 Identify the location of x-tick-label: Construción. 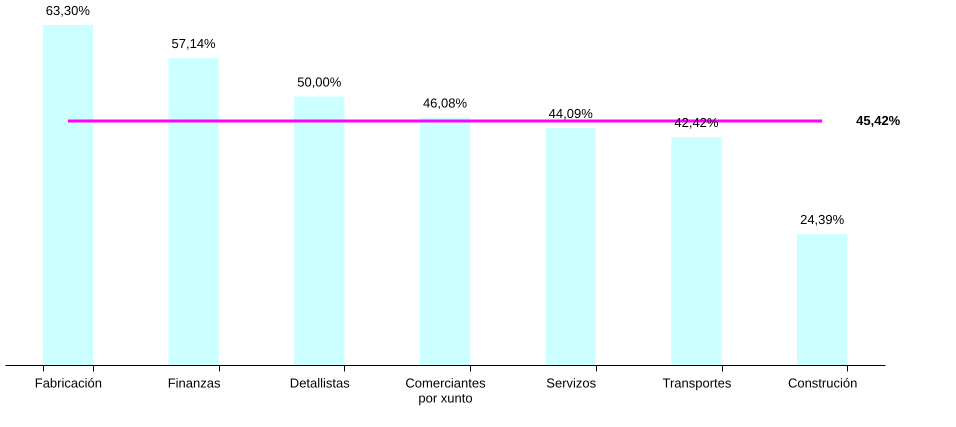
(823, 383).